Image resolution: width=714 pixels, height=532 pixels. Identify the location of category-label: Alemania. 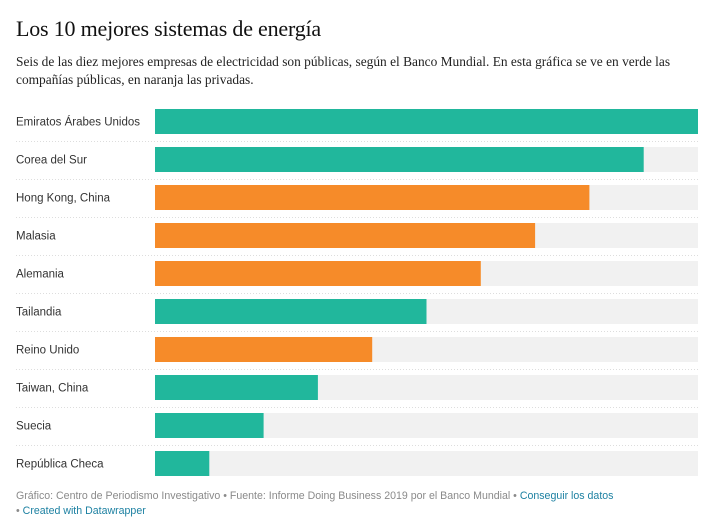
(40, 275).